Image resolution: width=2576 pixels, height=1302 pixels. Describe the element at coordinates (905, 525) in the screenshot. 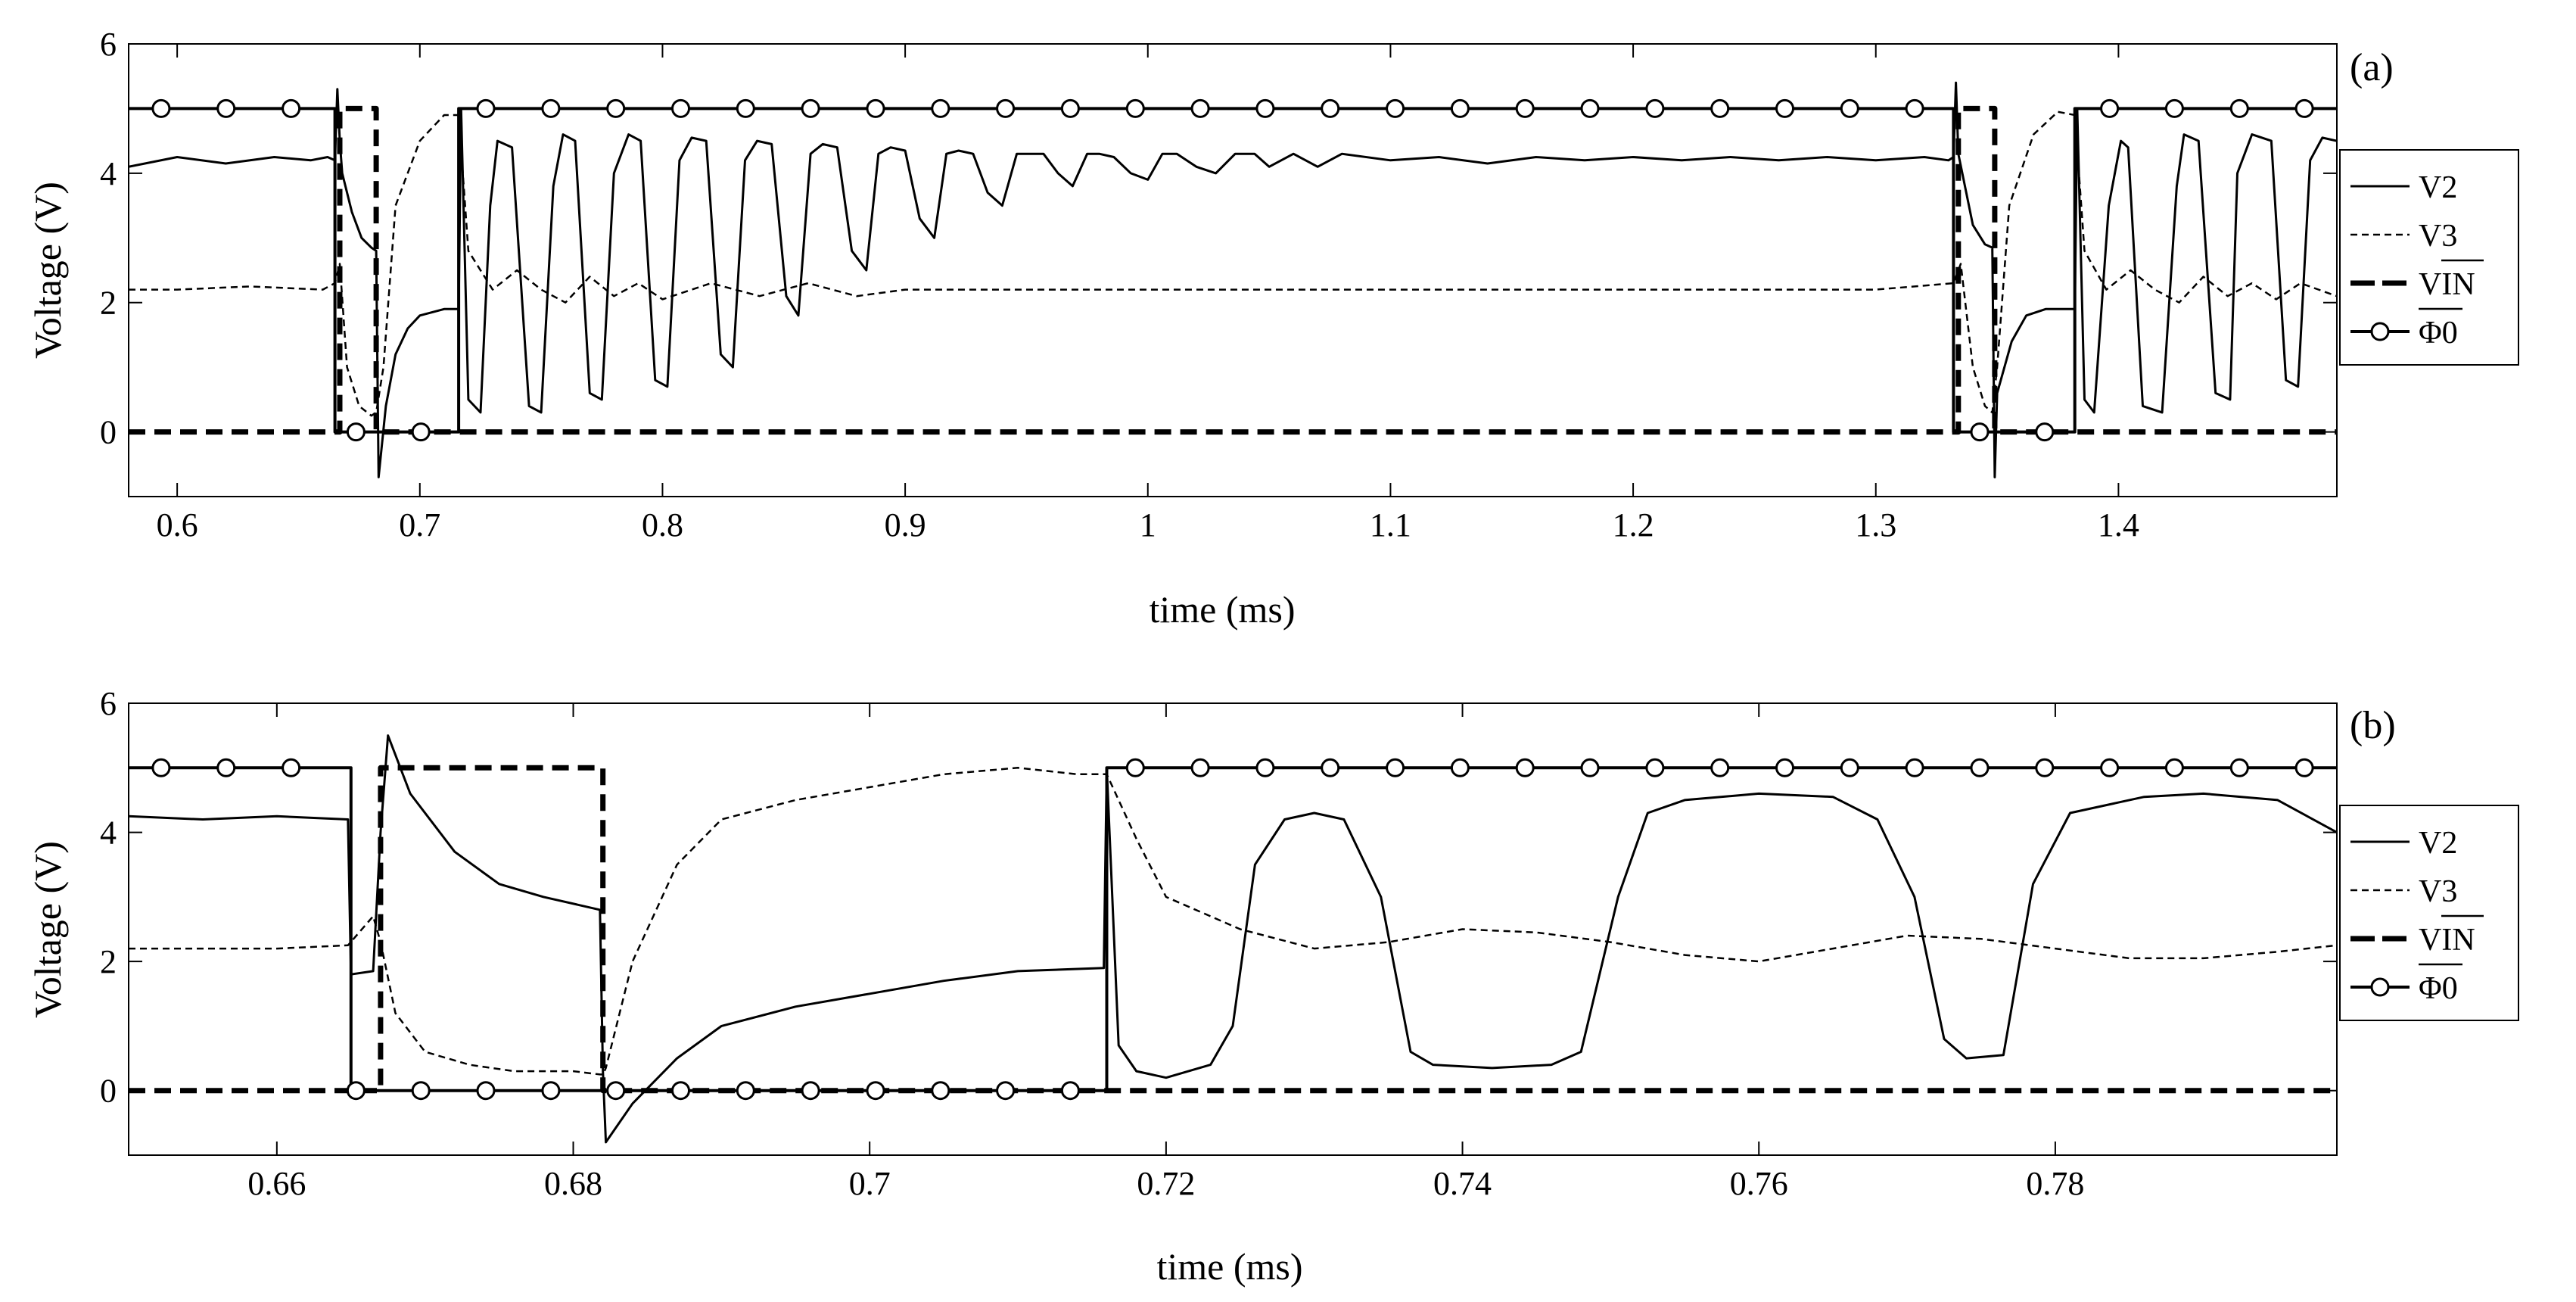

I see `x-tick-label: 0.9` at that location.